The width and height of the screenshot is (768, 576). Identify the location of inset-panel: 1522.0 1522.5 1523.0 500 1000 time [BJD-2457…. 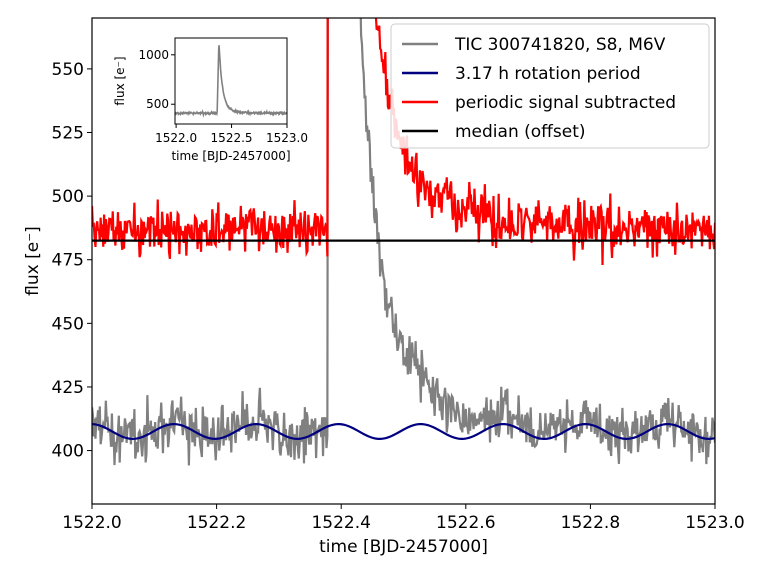
(210, 100).